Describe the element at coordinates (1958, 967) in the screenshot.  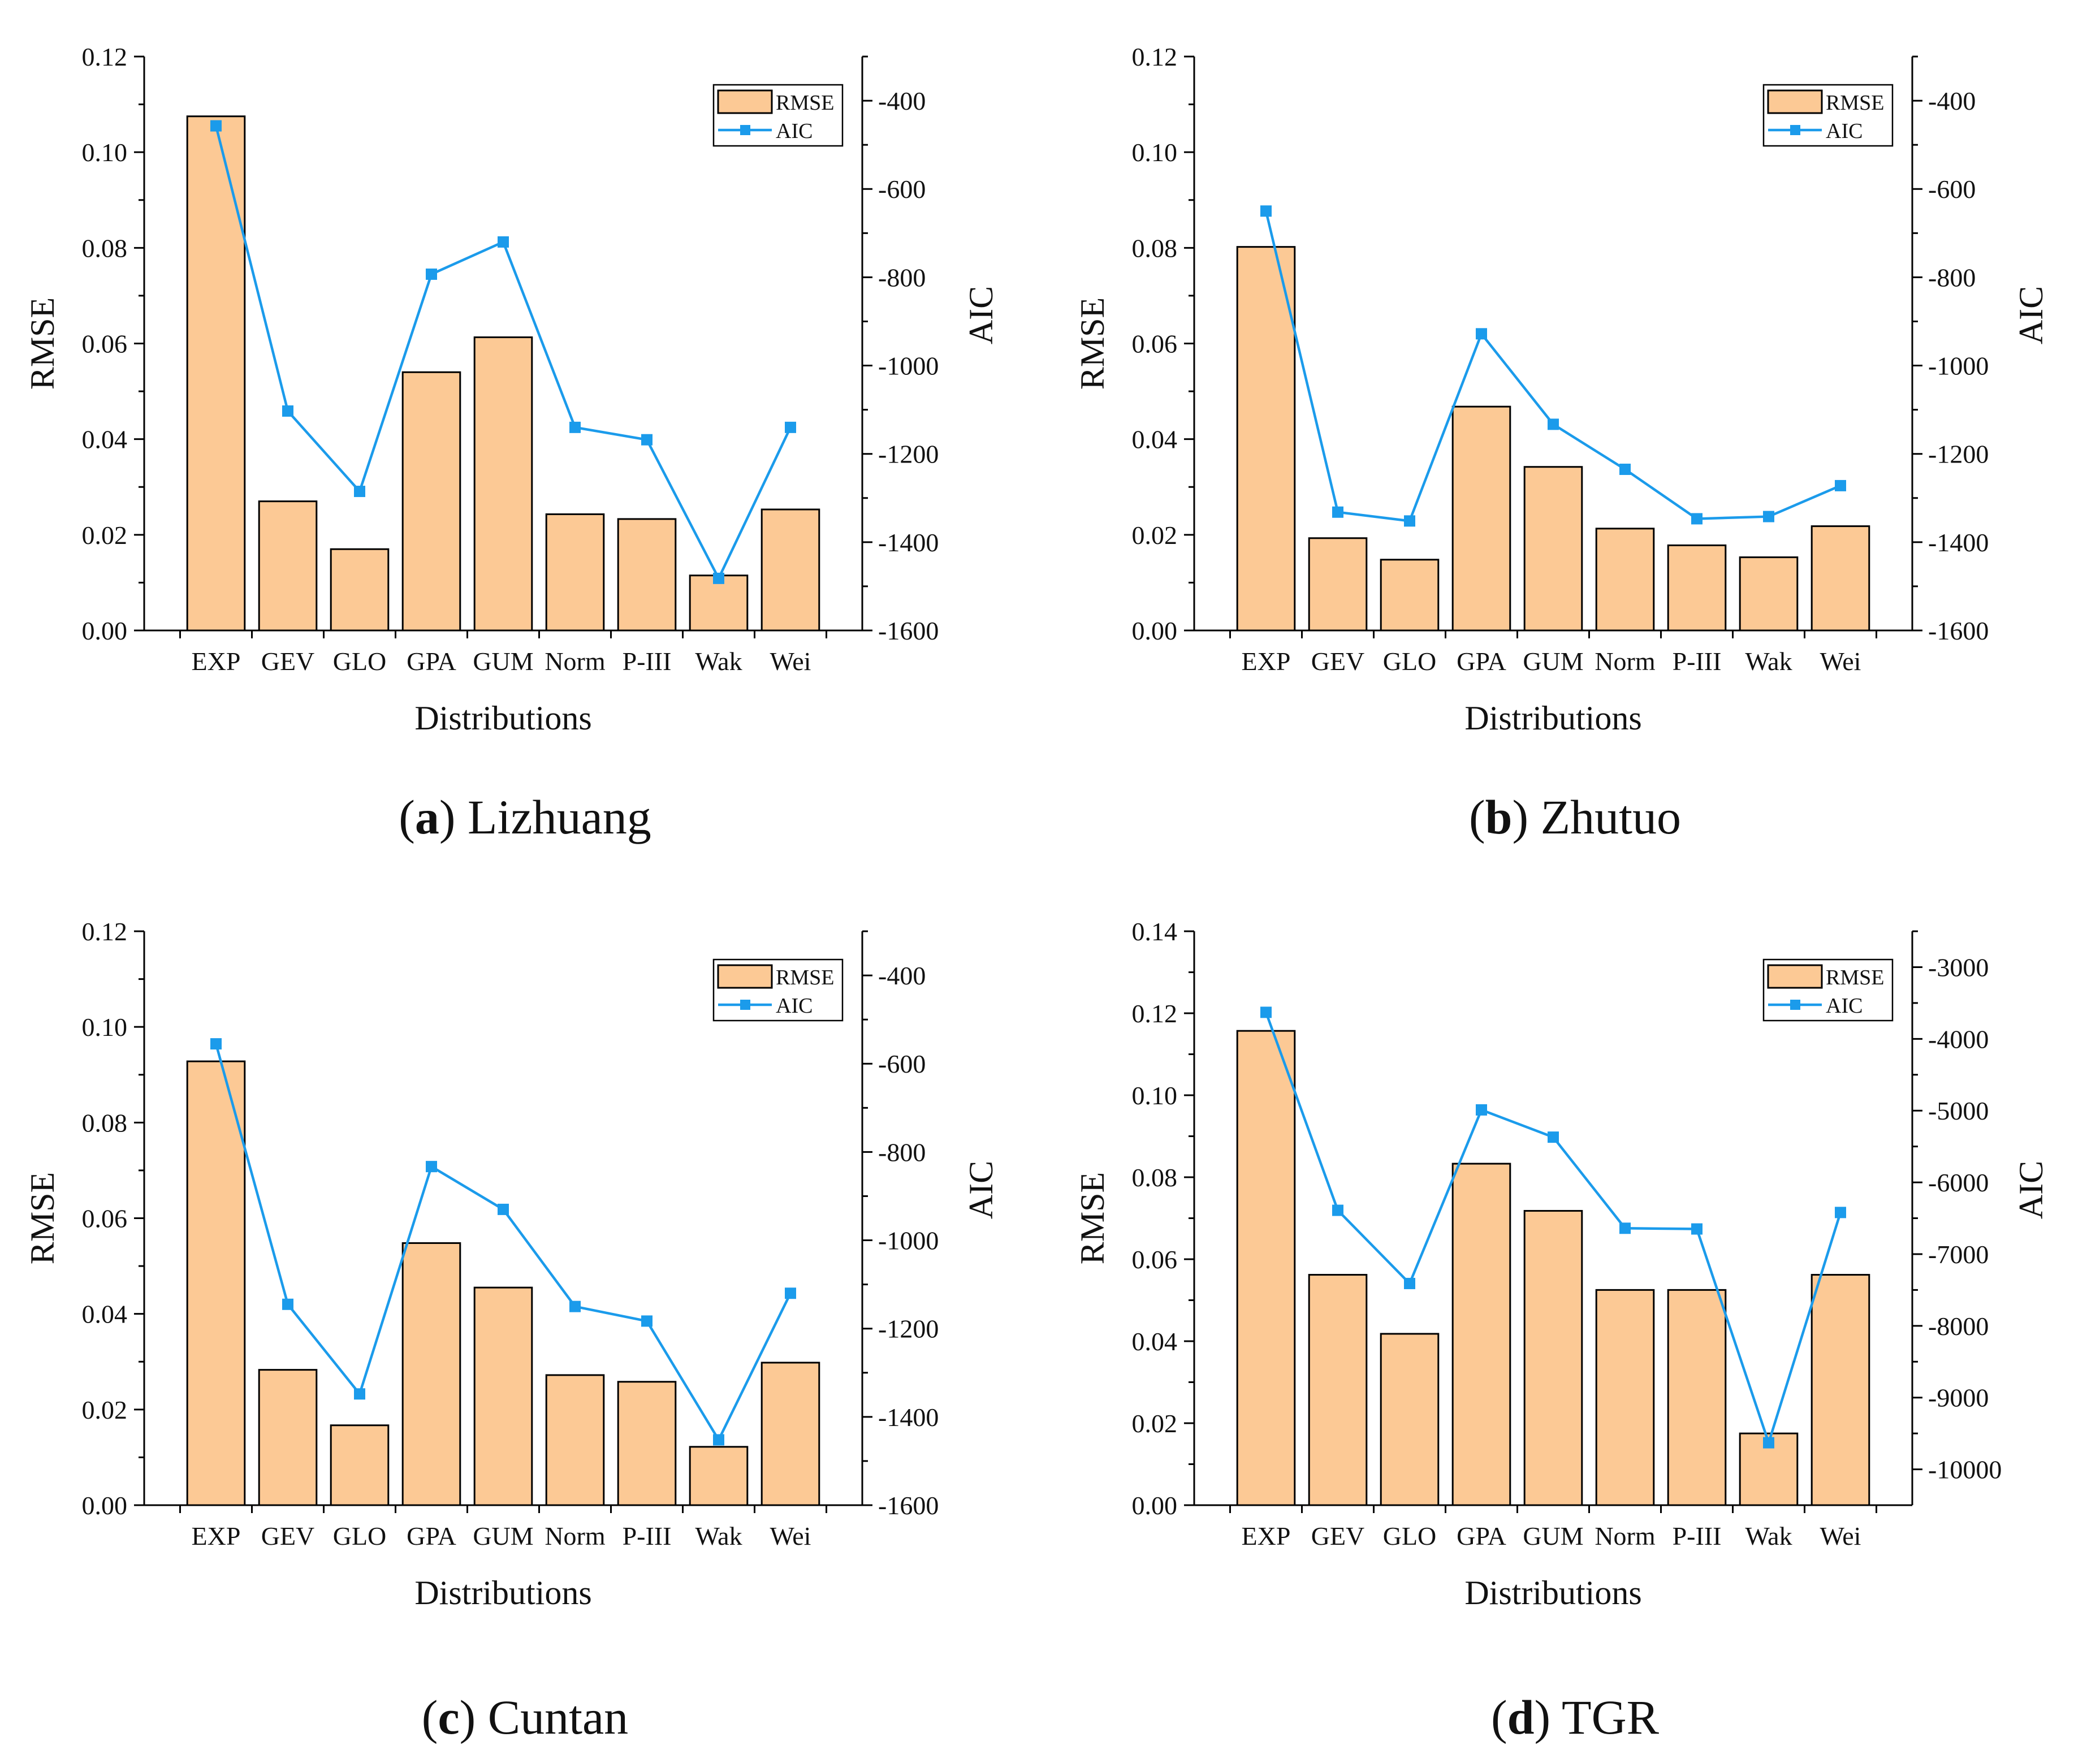
I see `y2-tick-label: -3000` at that location.